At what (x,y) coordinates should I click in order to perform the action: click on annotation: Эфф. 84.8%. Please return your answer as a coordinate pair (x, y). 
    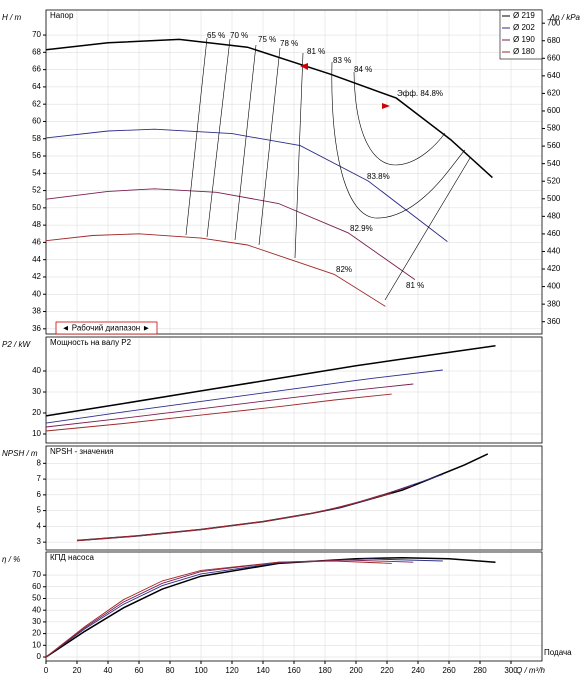
    Looking at the image, I should click on (420, 93).